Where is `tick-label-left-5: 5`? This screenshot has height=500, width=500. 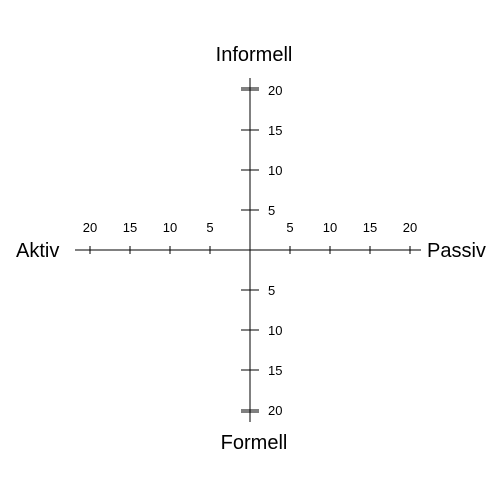
tick-label-left-5: 5 is located at coordinates (209, 227).